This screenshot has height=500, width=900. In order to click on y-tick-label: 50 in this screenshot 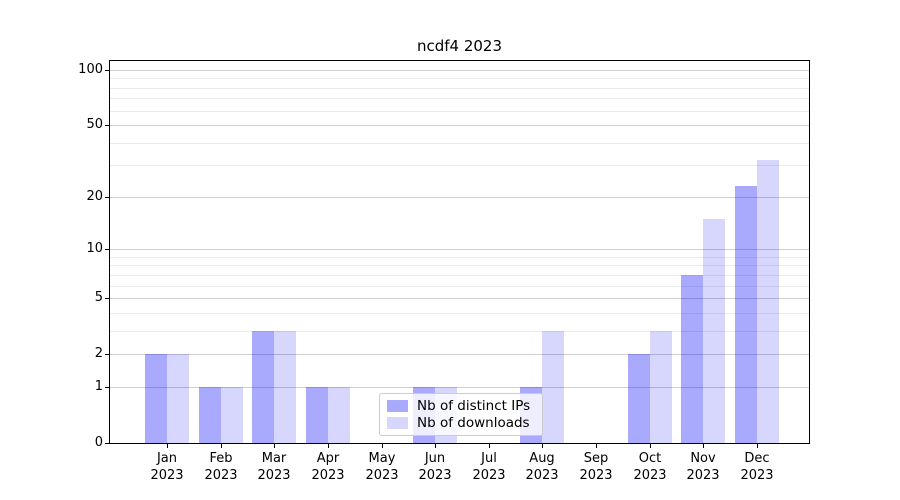, I will do `click(94, 124)`.